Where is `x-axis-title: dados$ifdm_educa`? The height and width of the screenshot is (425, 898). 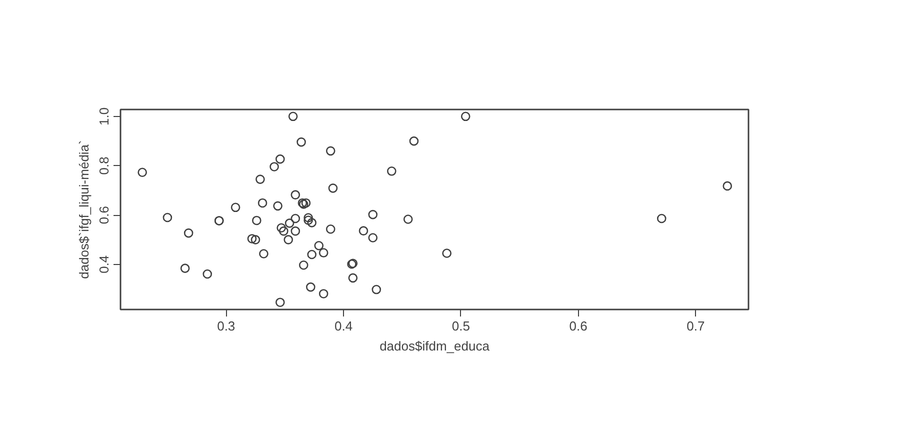 x-axis-title: dados$ifdm_educa is located at coordinates (435, 346).